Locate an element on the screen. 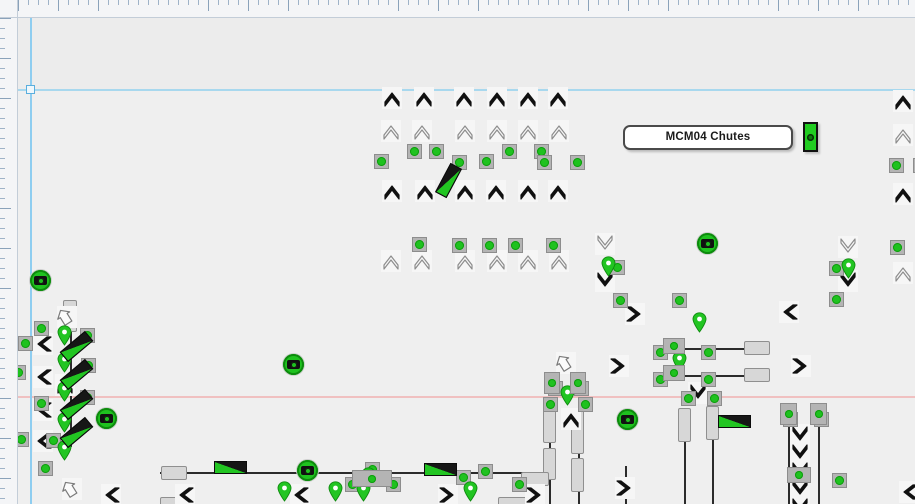 The image size is (915, 504). ruler-vertical is located at coordinates (9, 252).